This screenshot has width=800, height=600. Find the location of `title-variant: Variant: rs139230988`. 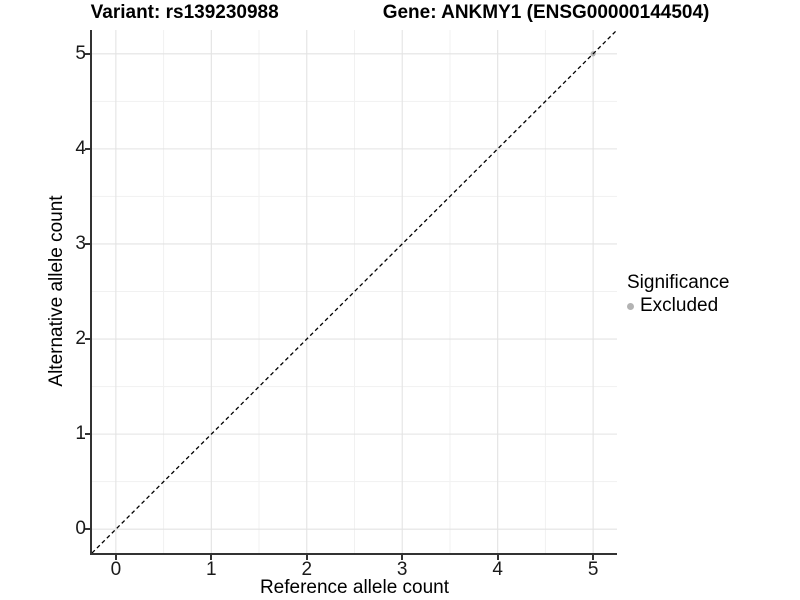

title-variant: Variant: rs139230988 is located at coordinates (184, 12).